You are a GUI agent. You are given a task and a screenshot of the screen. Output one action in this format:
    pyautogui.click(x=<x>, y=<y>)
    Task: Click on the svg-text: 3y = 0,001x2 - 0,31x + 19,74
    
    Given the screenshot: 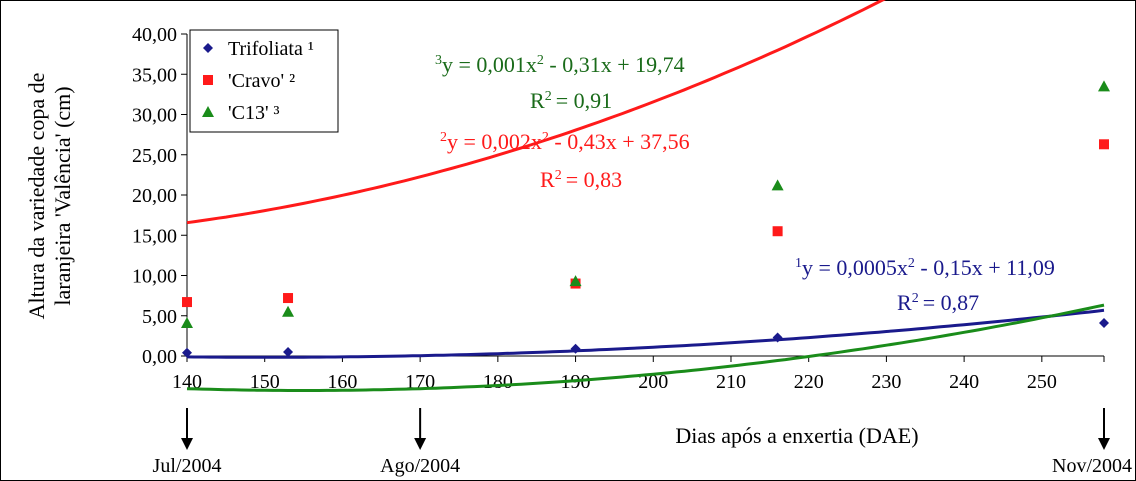 What is the action you would take?
    pyautogui.click(x=560, y=64)
    